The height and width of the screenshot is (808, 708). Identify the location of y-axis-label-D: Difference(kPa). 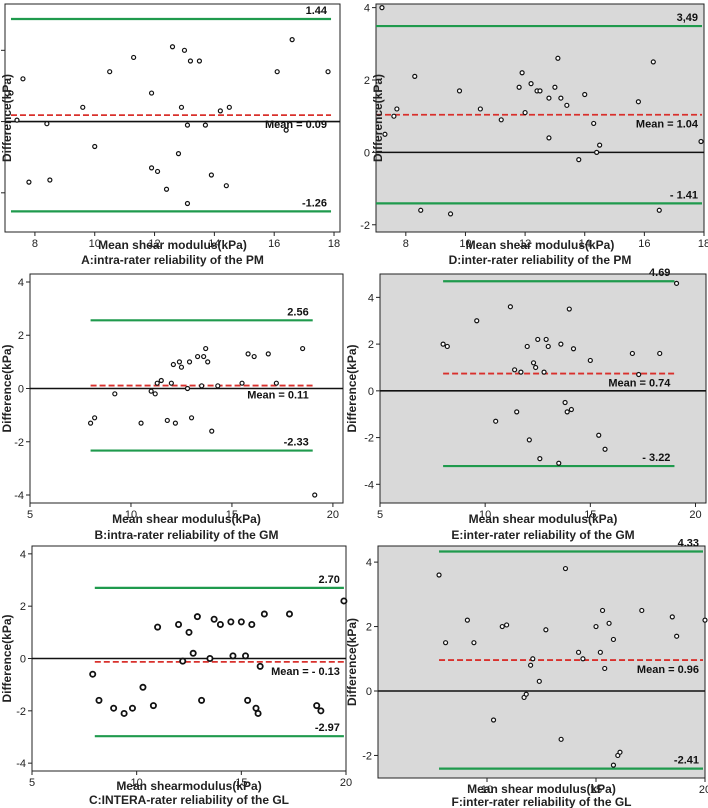
(378, 118).